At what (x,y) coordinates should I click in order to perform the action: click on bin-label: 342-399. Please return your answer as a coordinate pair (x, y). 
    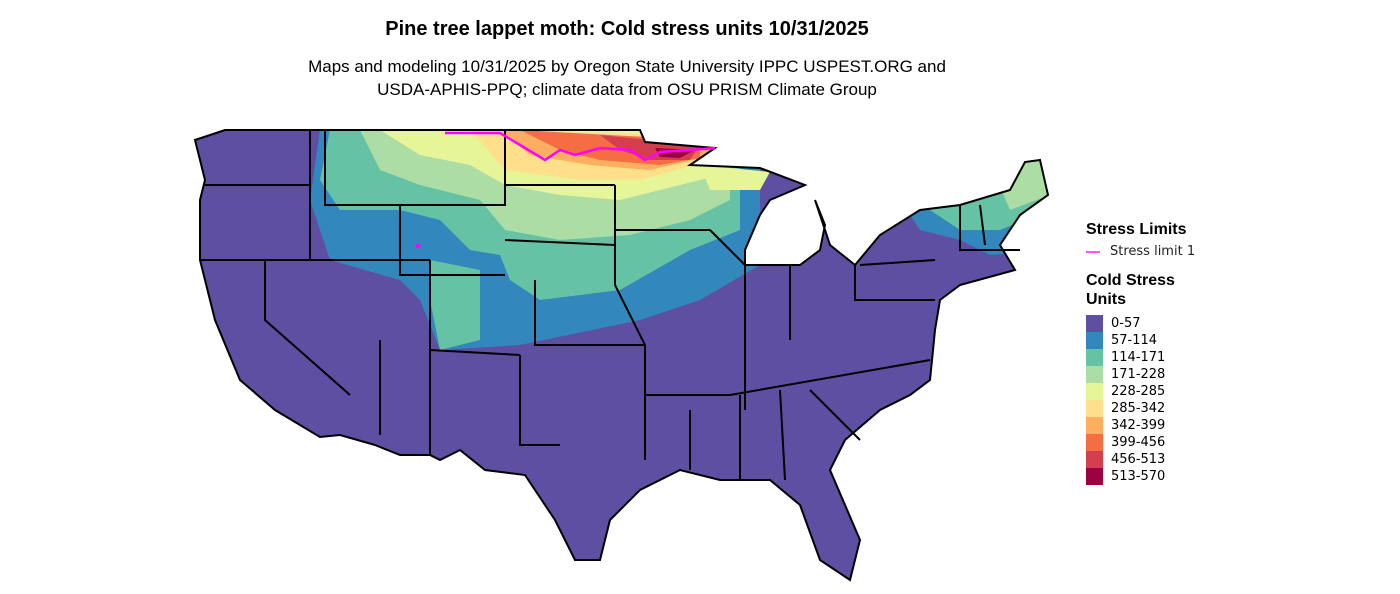
    Looking at the image, I should click on (1138, 425).